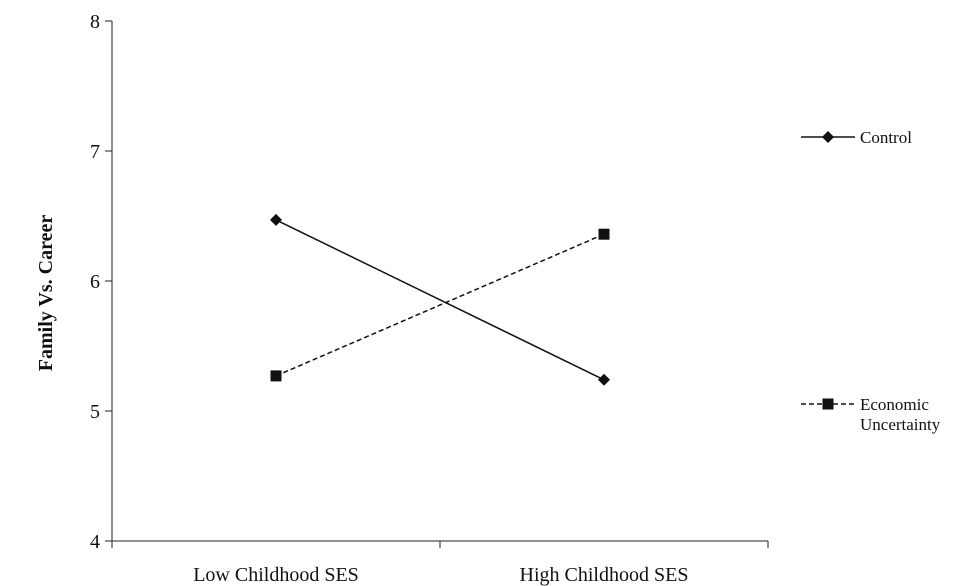  What do you see at coordinates (440, 563) in the screenshot?
I see `x-ticks: Low Childhood SES High Childhood SES` at bounding box center [440, 563].